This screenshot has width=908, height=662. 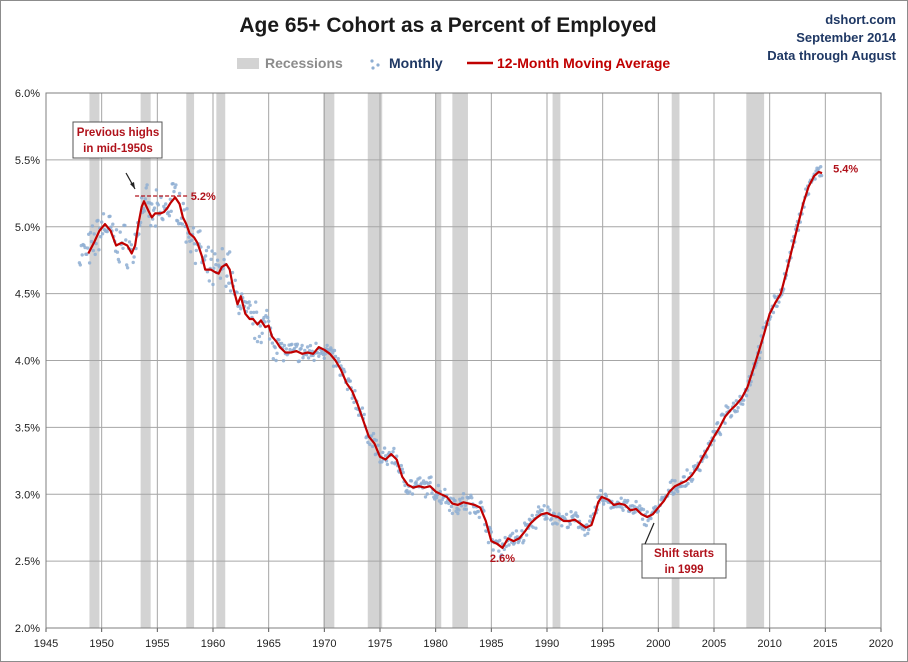 What do you see at coordinates (132, 185) in the screenshot?
I see `arrow-head-icon` at bounding box center [132, 185].